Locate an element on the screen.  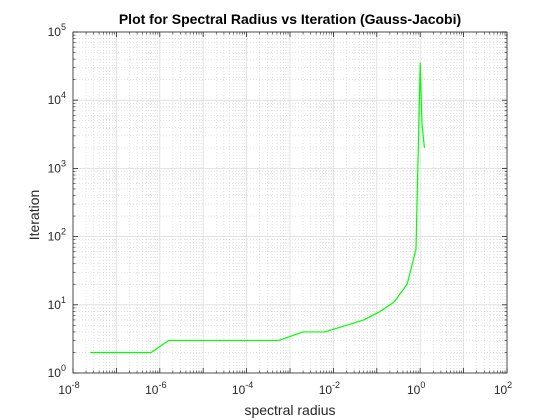
x-tick-label: 10⁻⁸ is located at coordinates (68, 388).